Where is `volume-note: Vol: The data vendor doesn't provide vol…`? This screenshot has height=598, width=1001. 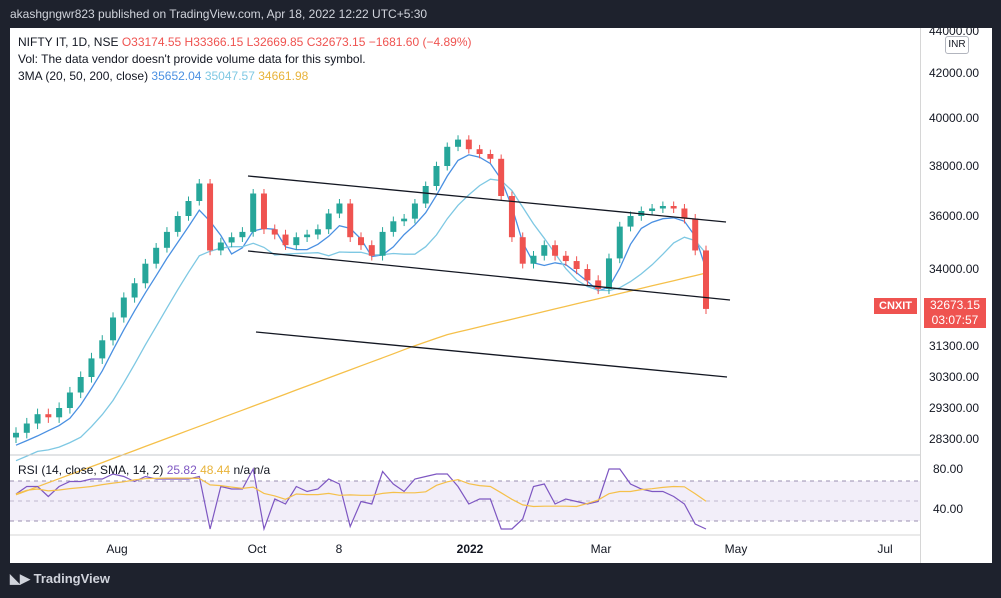
volume-note: Vol: The data vendor doesn't provide vol… is located at coordinates (192, 59).